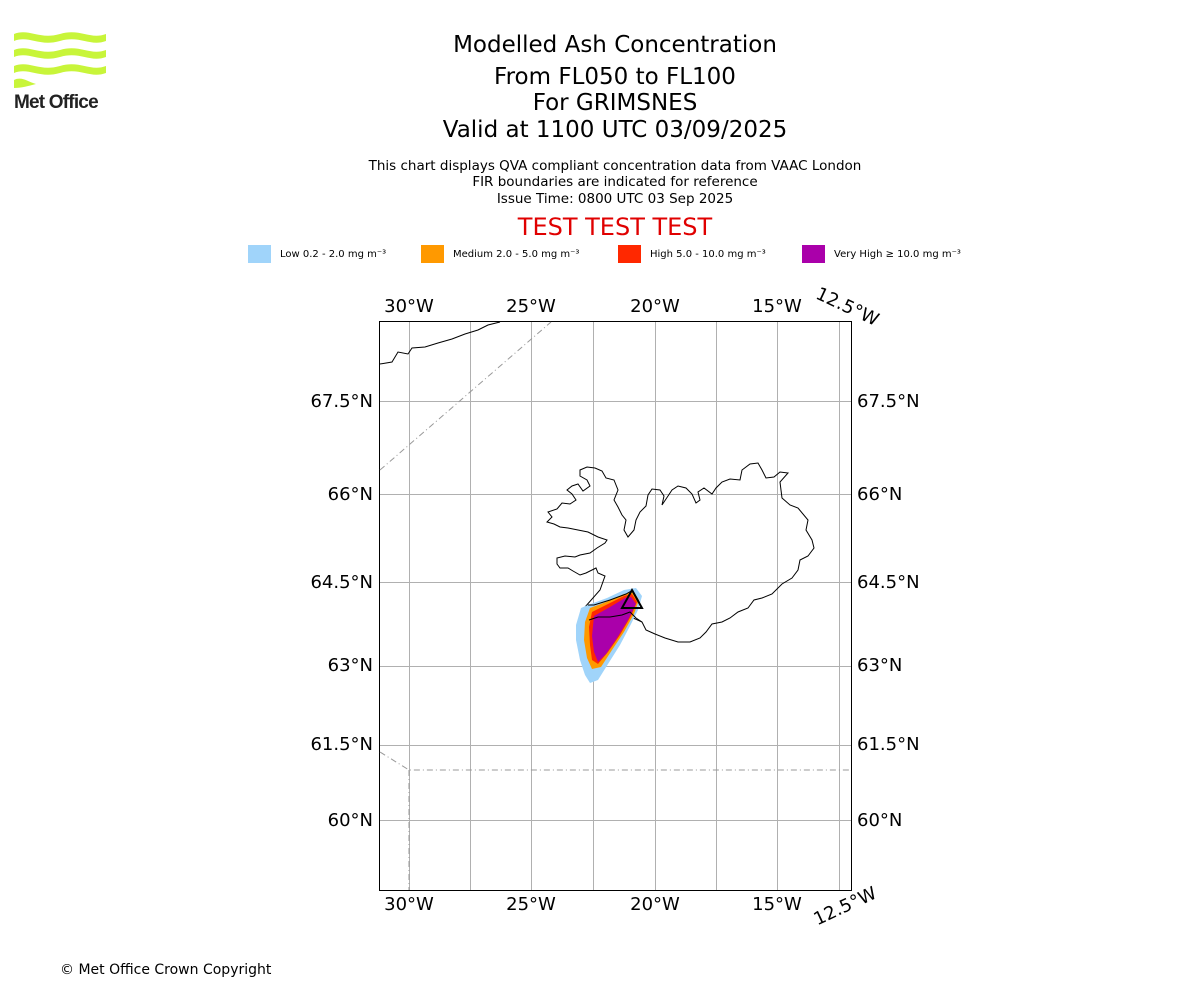 The image size is (1200, 1000). I want to click on flight-level-range: From FL050 to FL100, so click(615, 77).